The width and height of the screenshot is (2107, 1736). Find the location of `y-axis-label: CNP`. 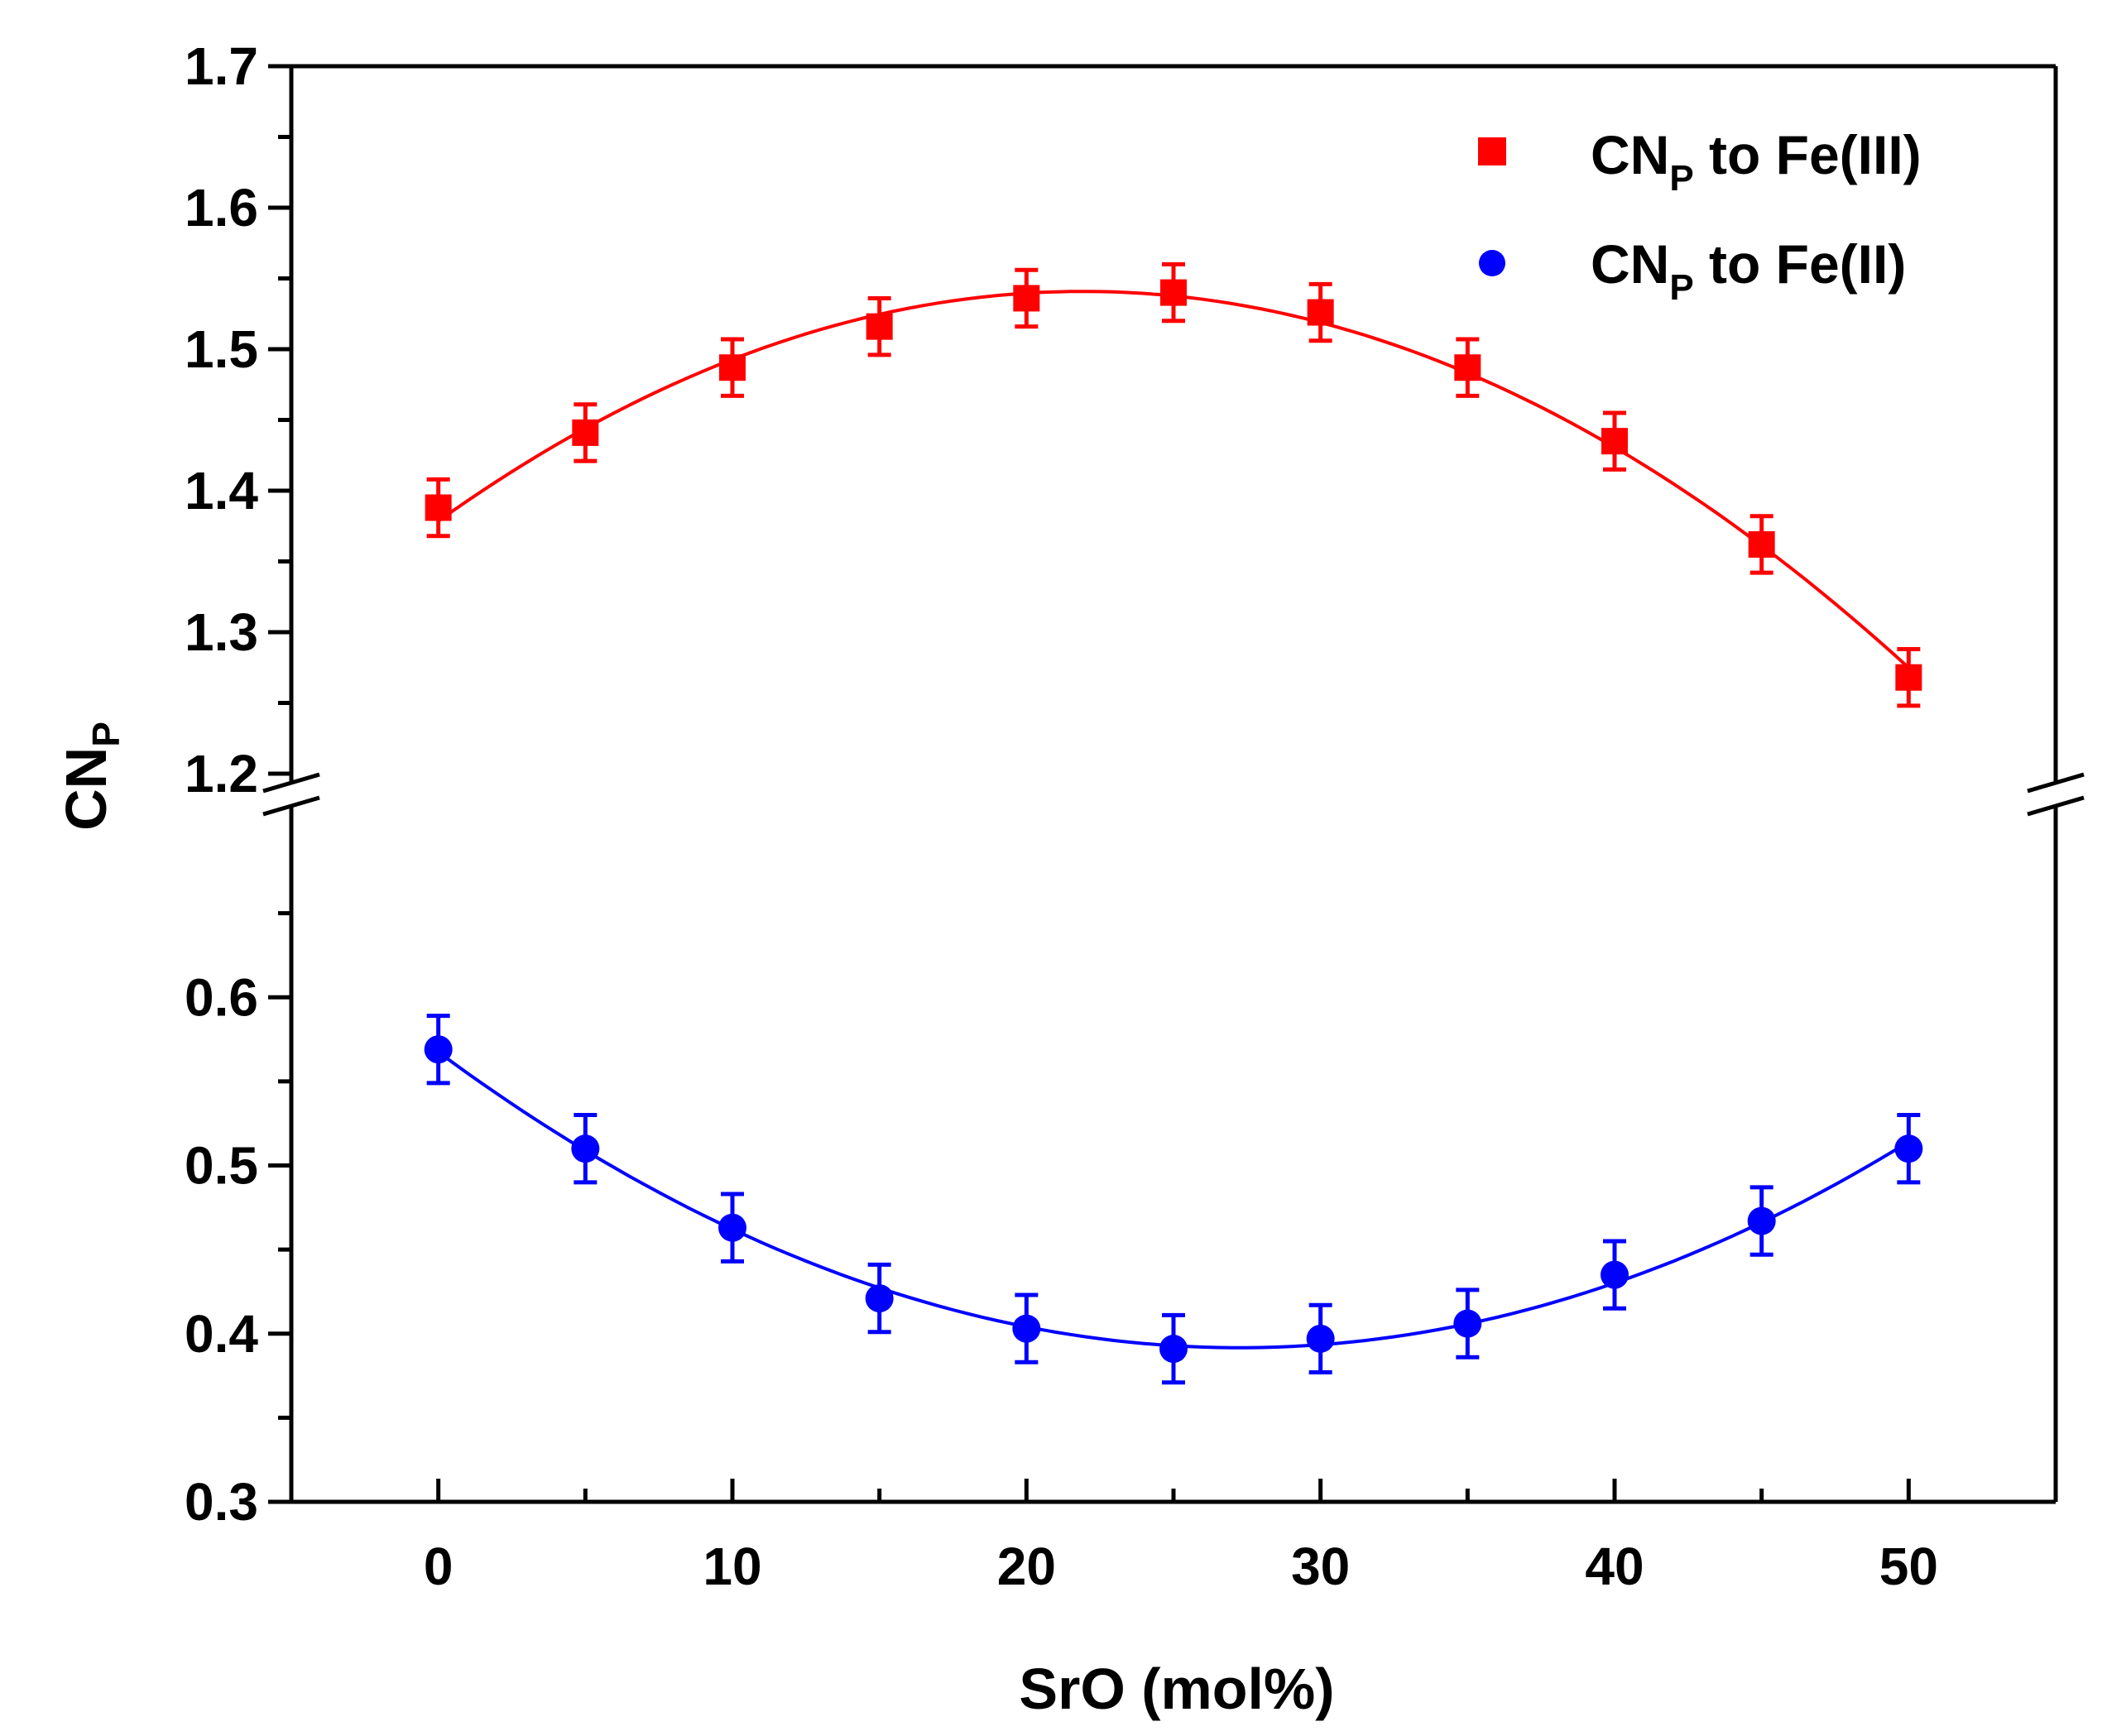

y-axis-label: CNP is located at coordinates (90, 777).